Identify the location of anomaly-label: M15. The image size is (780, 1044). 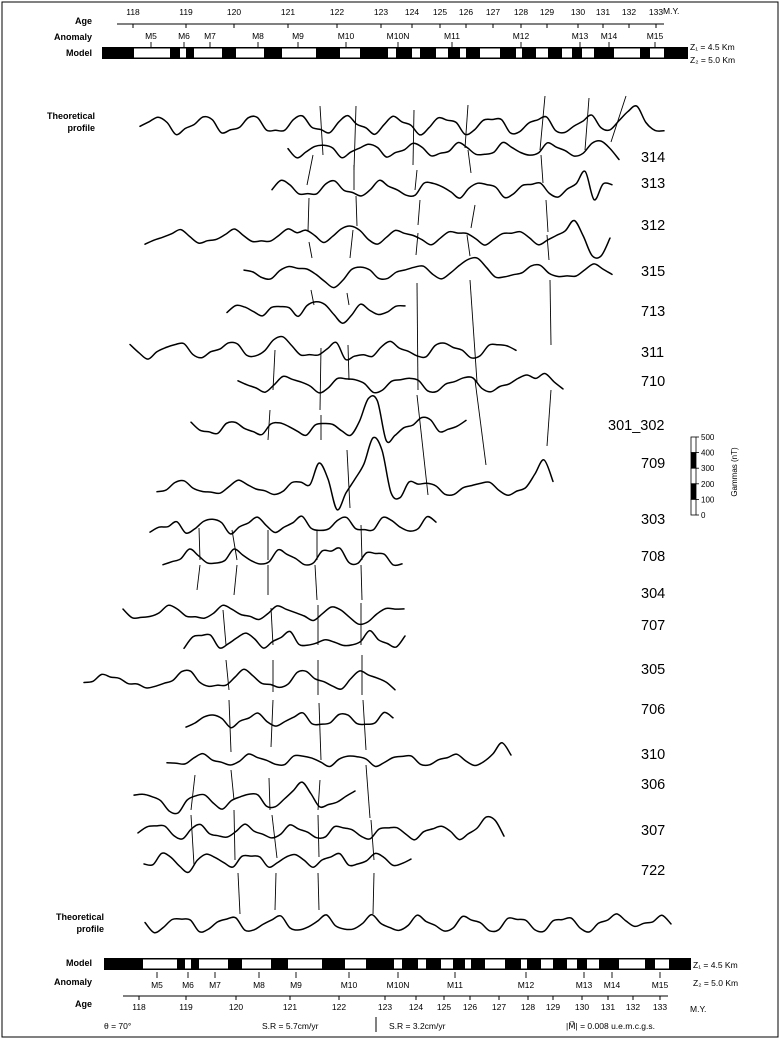
(655, 36).